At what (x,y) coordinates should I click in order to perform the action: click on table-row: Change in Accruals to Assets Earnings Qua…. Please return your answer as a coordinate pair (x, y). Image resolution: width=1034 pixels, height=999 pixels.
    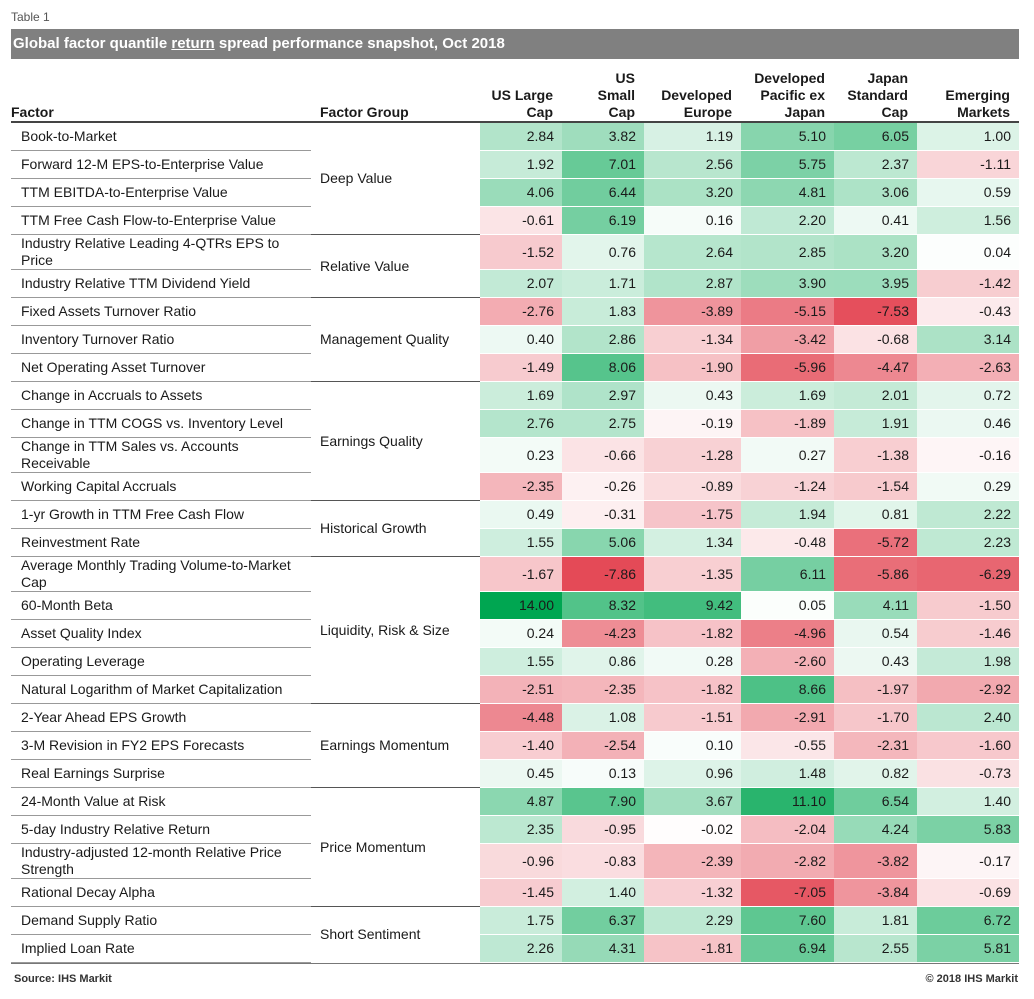
    Looking at the image, I should click on (515, 441).